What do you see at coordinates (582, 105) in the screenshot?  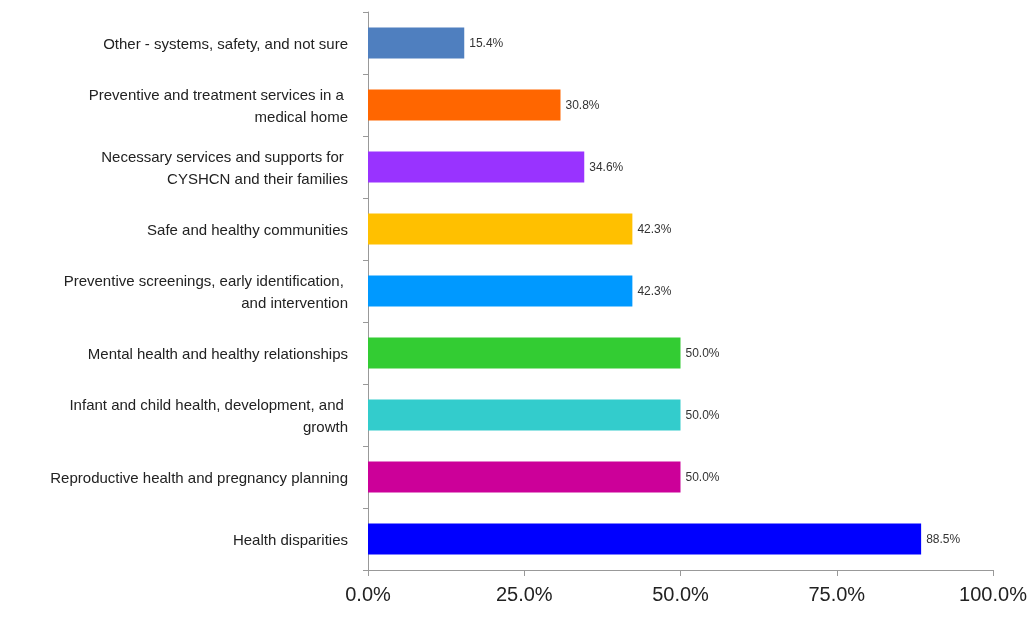 I see `data-label: 30.8%` at bounding box center [582, 105].